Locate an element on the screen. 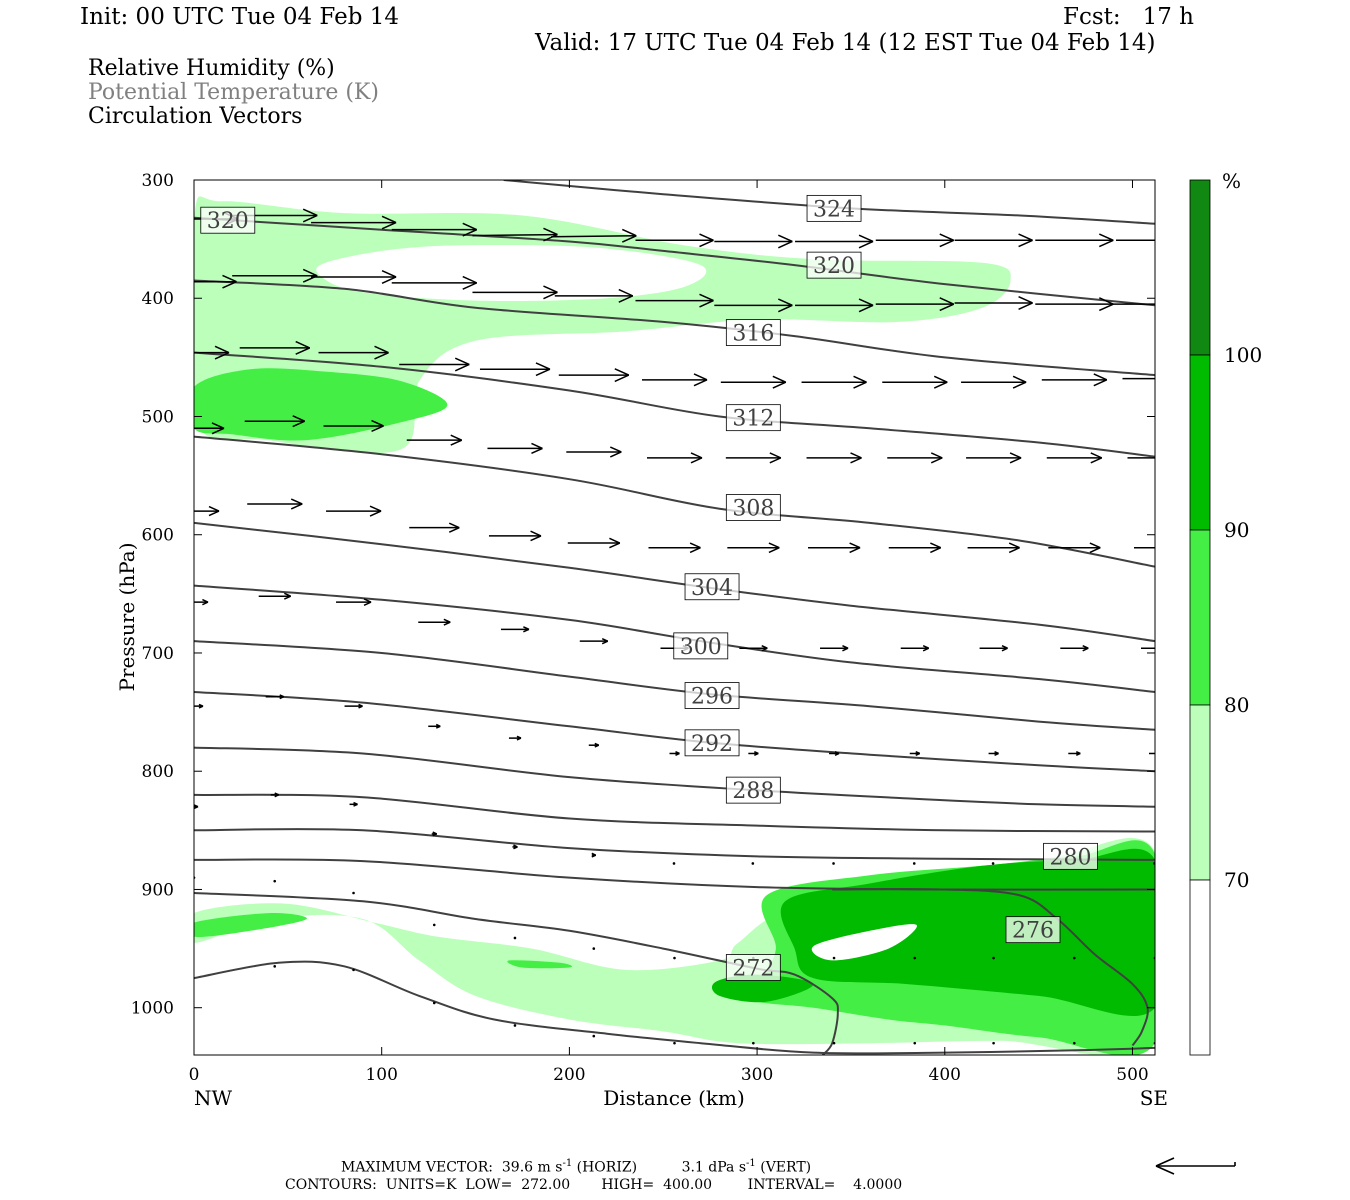 This screenshot has width=1350, height=1200. x-tick-label: 400 is located at coordinates (945, 1075).